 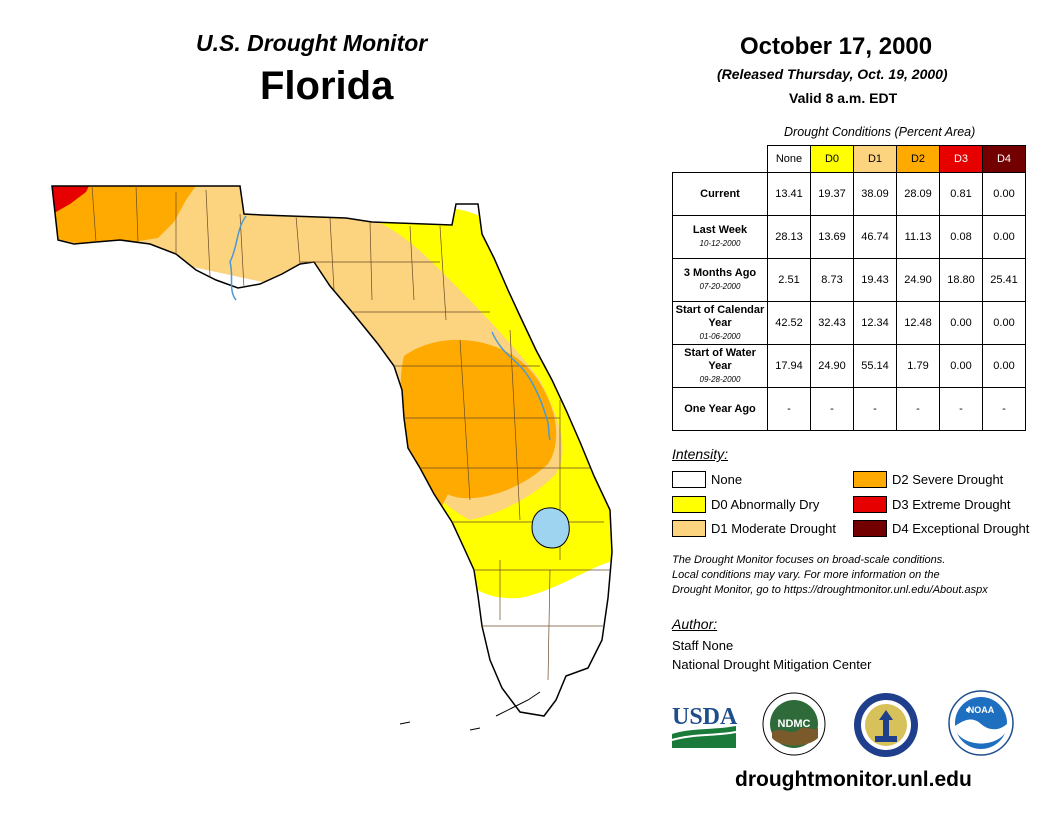 What do you see at coordinates (720, 286) in the screenshot?
I see `row-date: 07-20-2000` at bounding box center [720, 286].